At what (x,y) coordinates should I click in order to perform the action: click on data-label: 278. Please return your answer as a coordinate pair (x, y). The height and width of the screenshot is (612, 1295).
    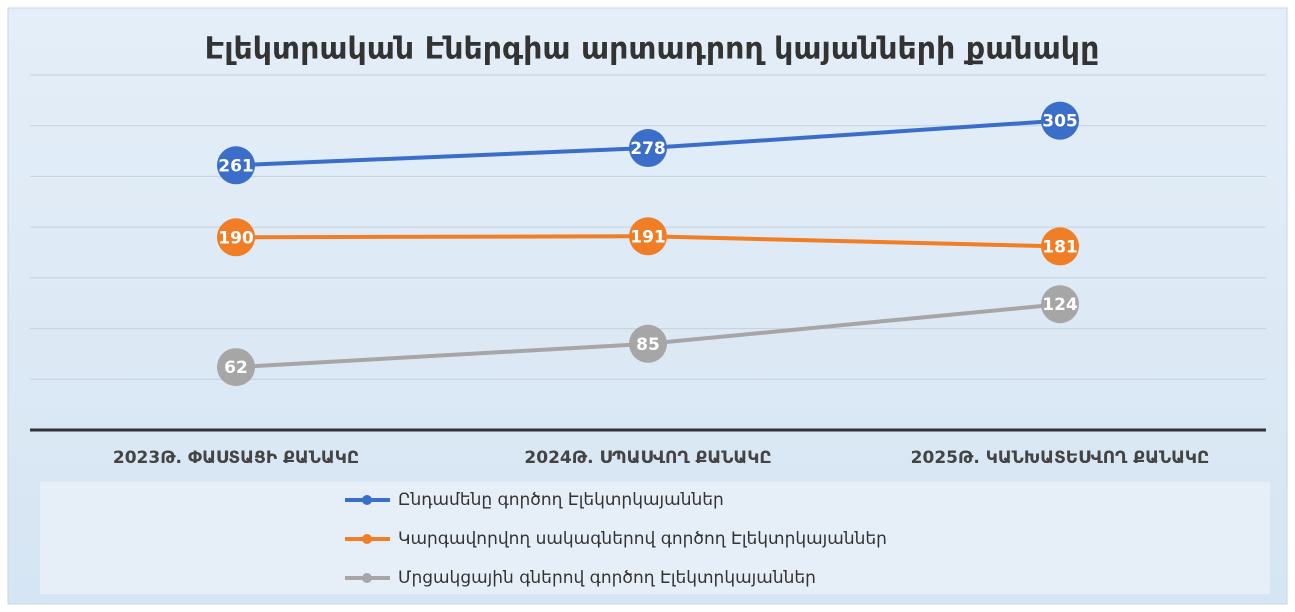
    Looking at the image, I should click on (648, 149).